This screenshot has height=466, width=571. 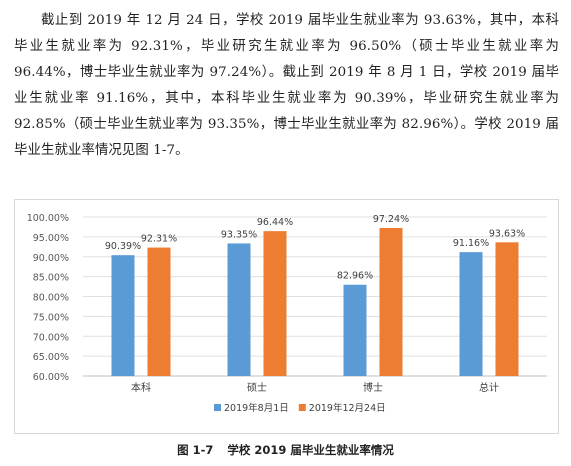 I want to click on y-tick-label: 65.00%, so click(x=51, y=357).